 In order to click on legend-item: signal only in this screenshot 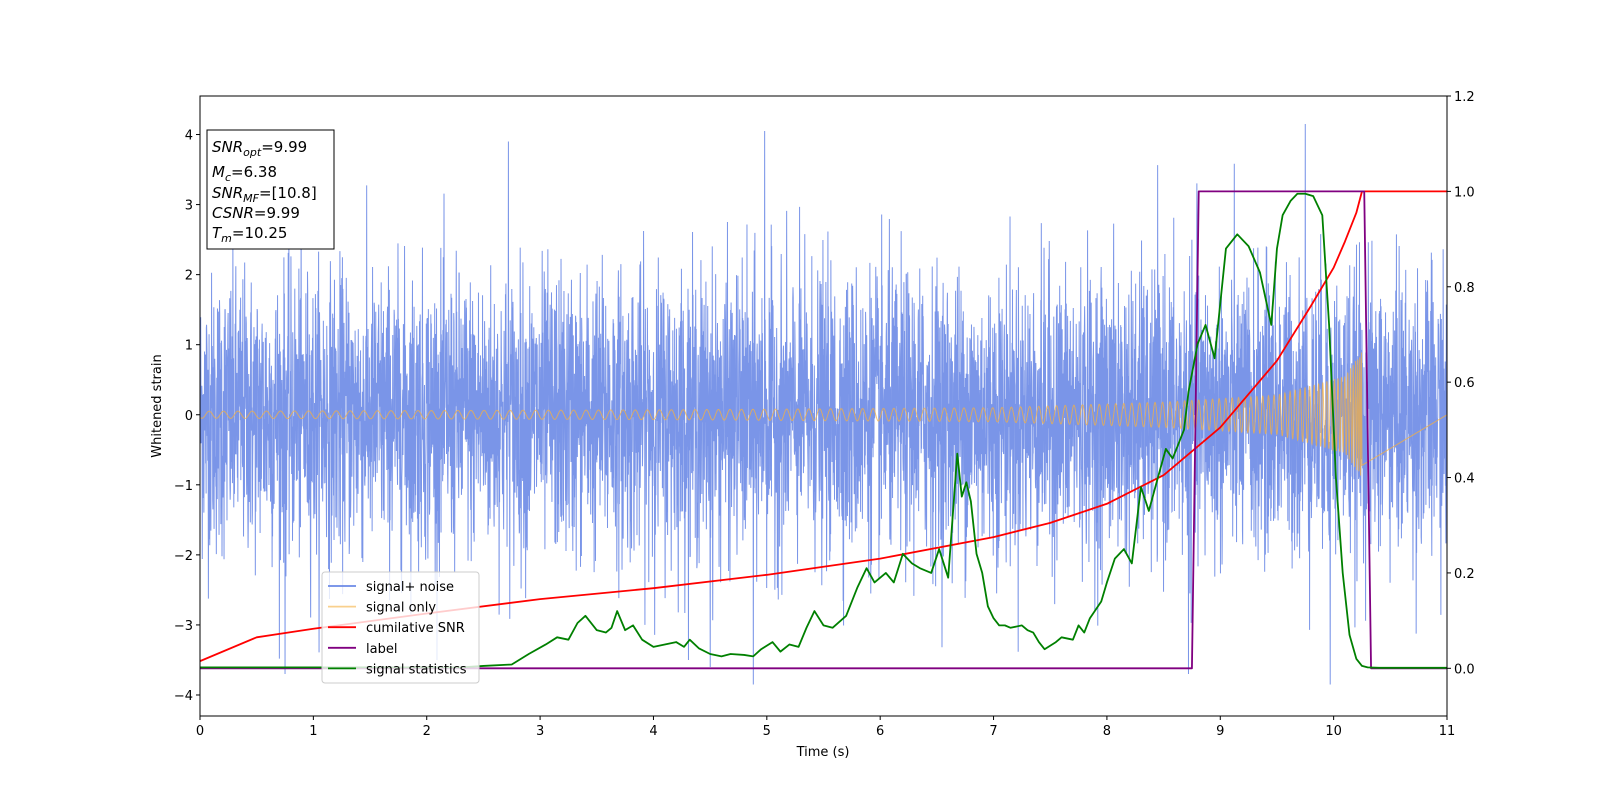, I will do `click(382, 608)`.